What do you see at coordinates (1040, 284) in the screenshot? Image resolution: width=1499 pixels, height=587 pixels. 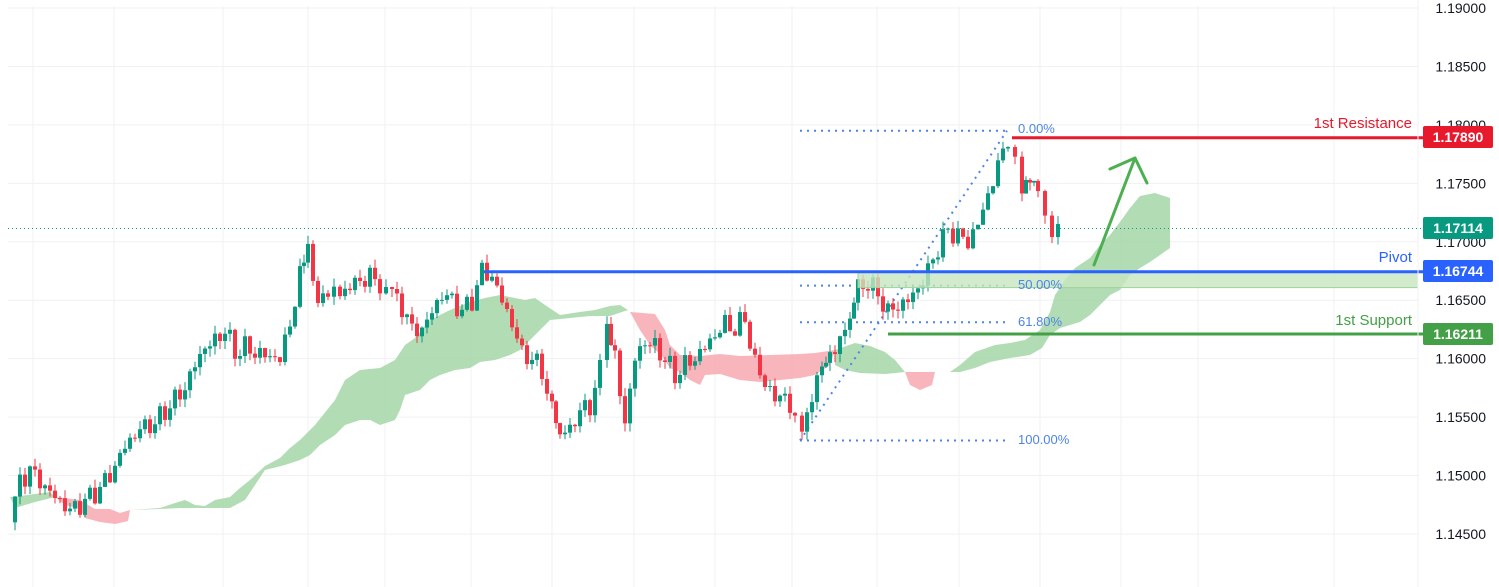 I see `fib-label-50: 50.00%` at bounding box center [1040, 284].